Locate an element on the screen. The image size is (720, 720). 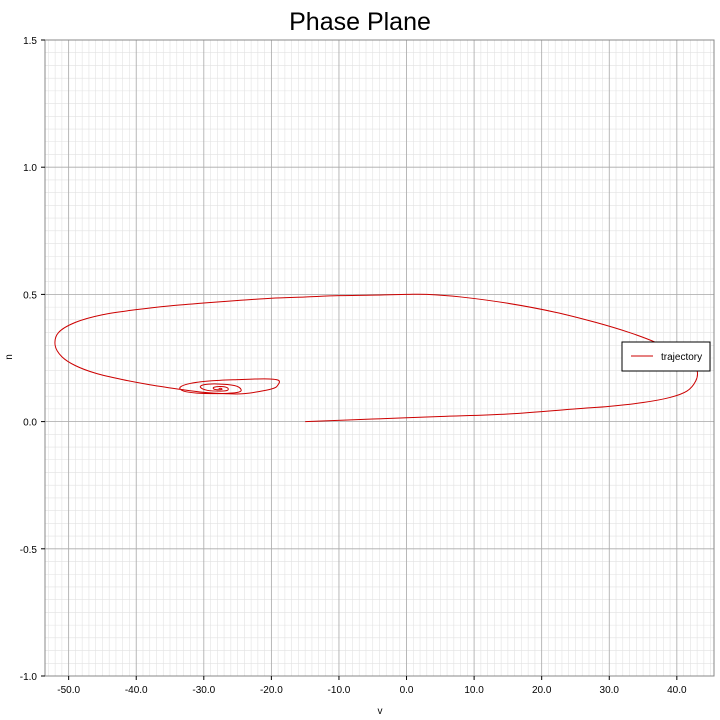
x-tick-label: 10.0 is located at coordinates (474, 690).